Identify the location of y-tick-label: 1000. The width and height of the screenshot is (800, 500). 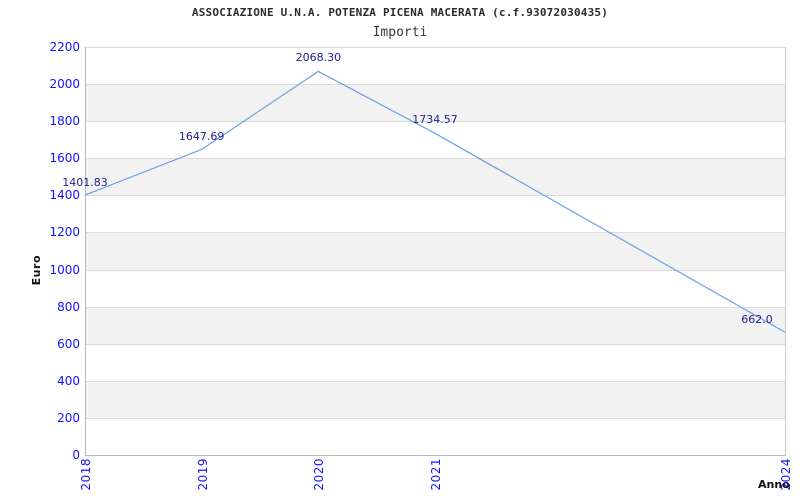
(64, 269).